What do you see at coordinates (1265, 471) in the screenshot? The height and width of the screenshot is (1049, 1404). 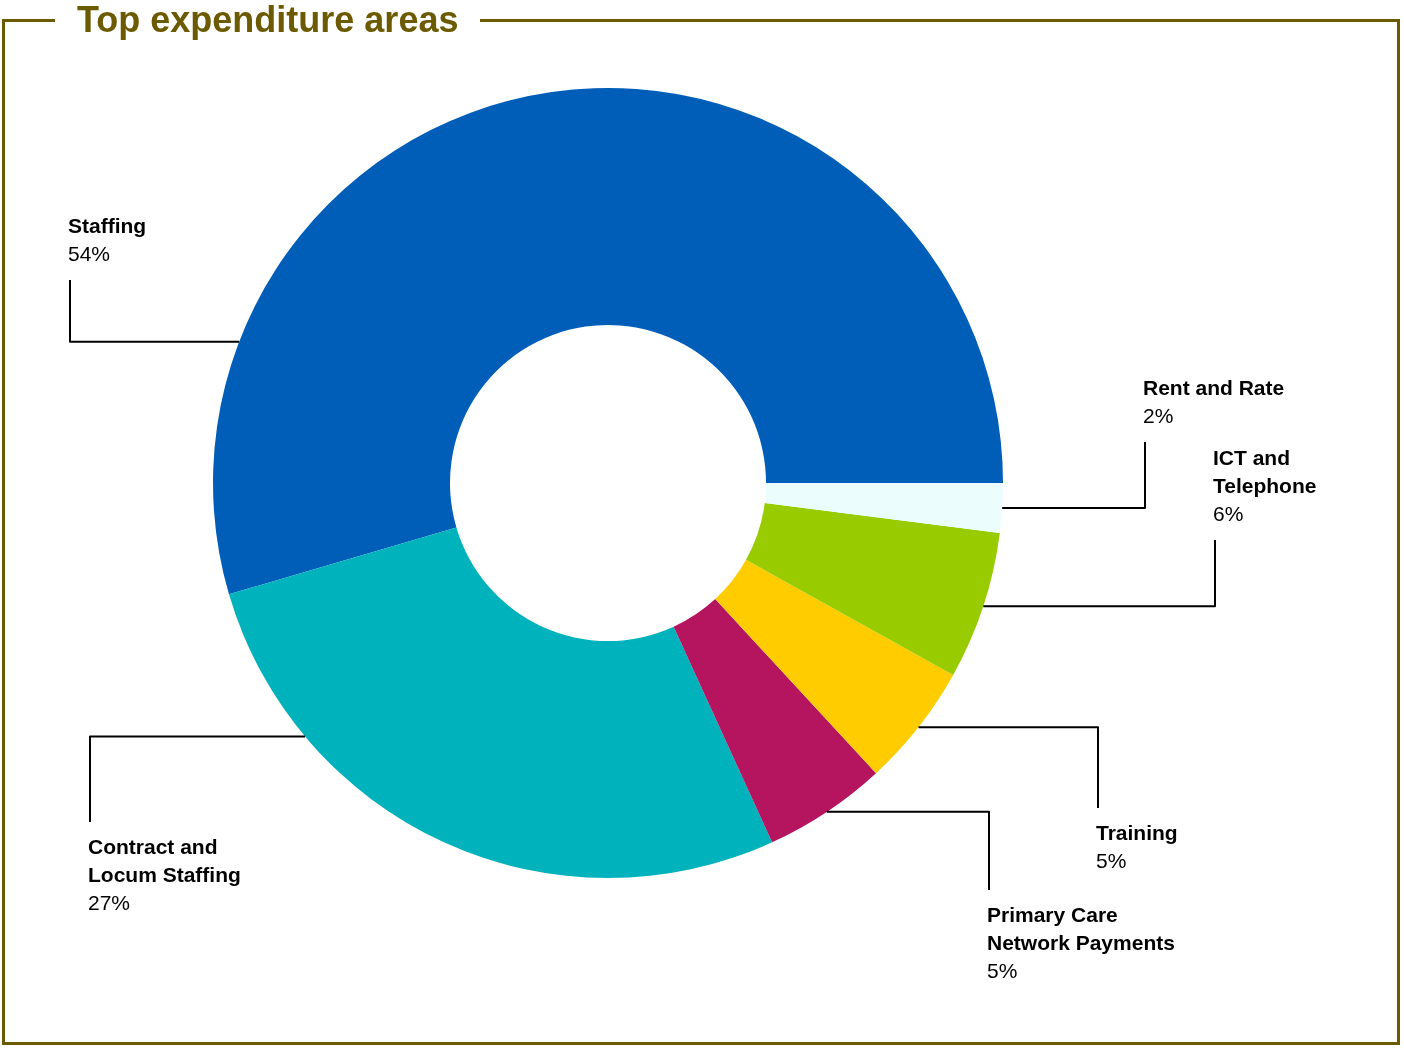 I see `slice-label: ICT and Telephone` at bounding box center [1265, 471].